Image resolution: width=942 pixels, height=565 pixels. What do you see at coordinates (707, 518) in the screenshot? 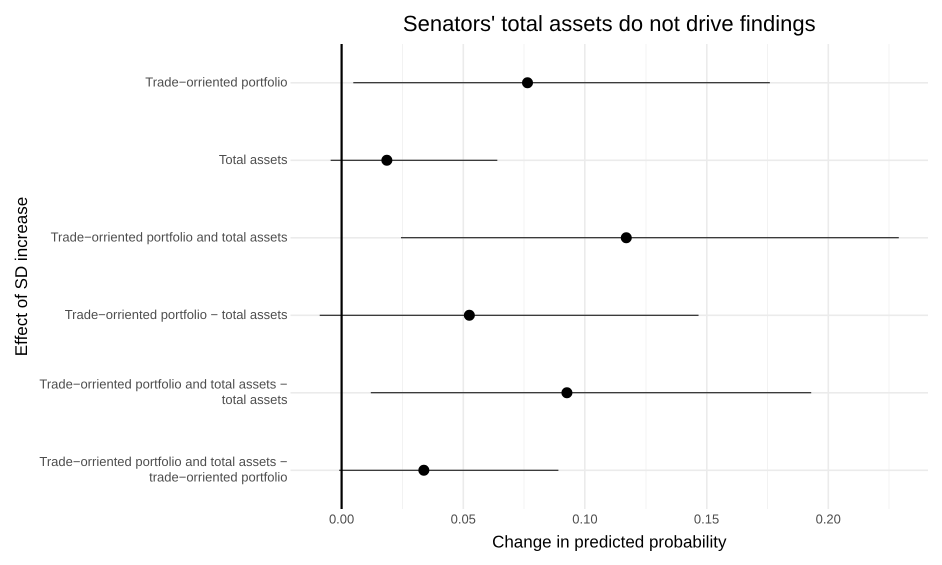
I see `x-tick-label: 0.15` at bounding box center [707, 518].